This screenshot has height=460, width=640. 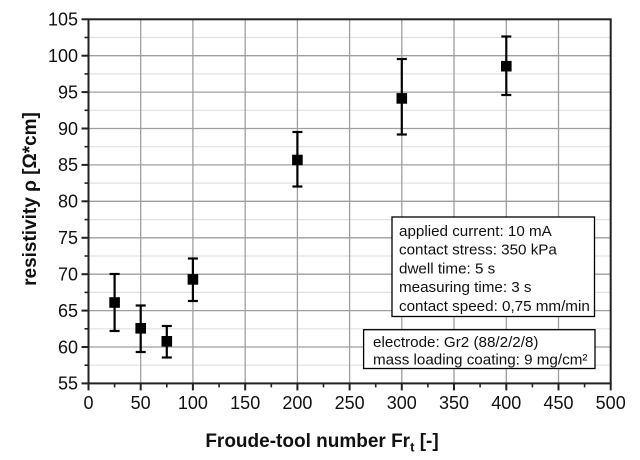 What do you see at coordinates (478, 250) in the screenshot?
I see `svg-text: contact stress: 350 kPa` at bounding box center [478, 250].